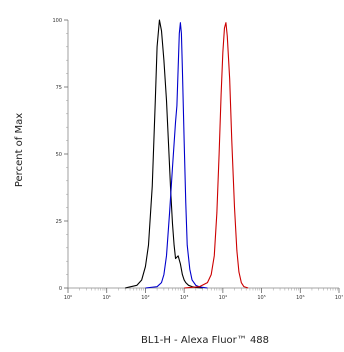 The height and width of the screenshot is (352, 344). What do you see at coordinates (300, 298) in the screenshot?
I see `x-tick-label: 10⁶` at bounding box center [300, 298].